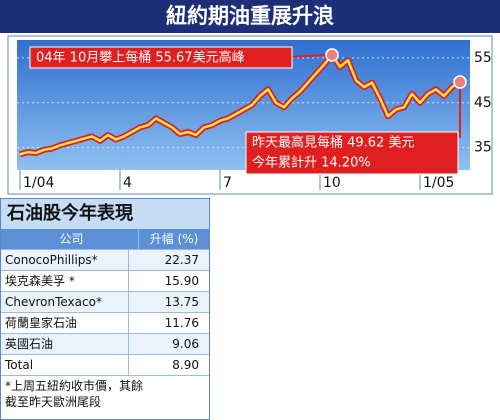 The width and height of the screenshot is (500, 420). I want to click on table-cell: 9.06, so click(185, 344).